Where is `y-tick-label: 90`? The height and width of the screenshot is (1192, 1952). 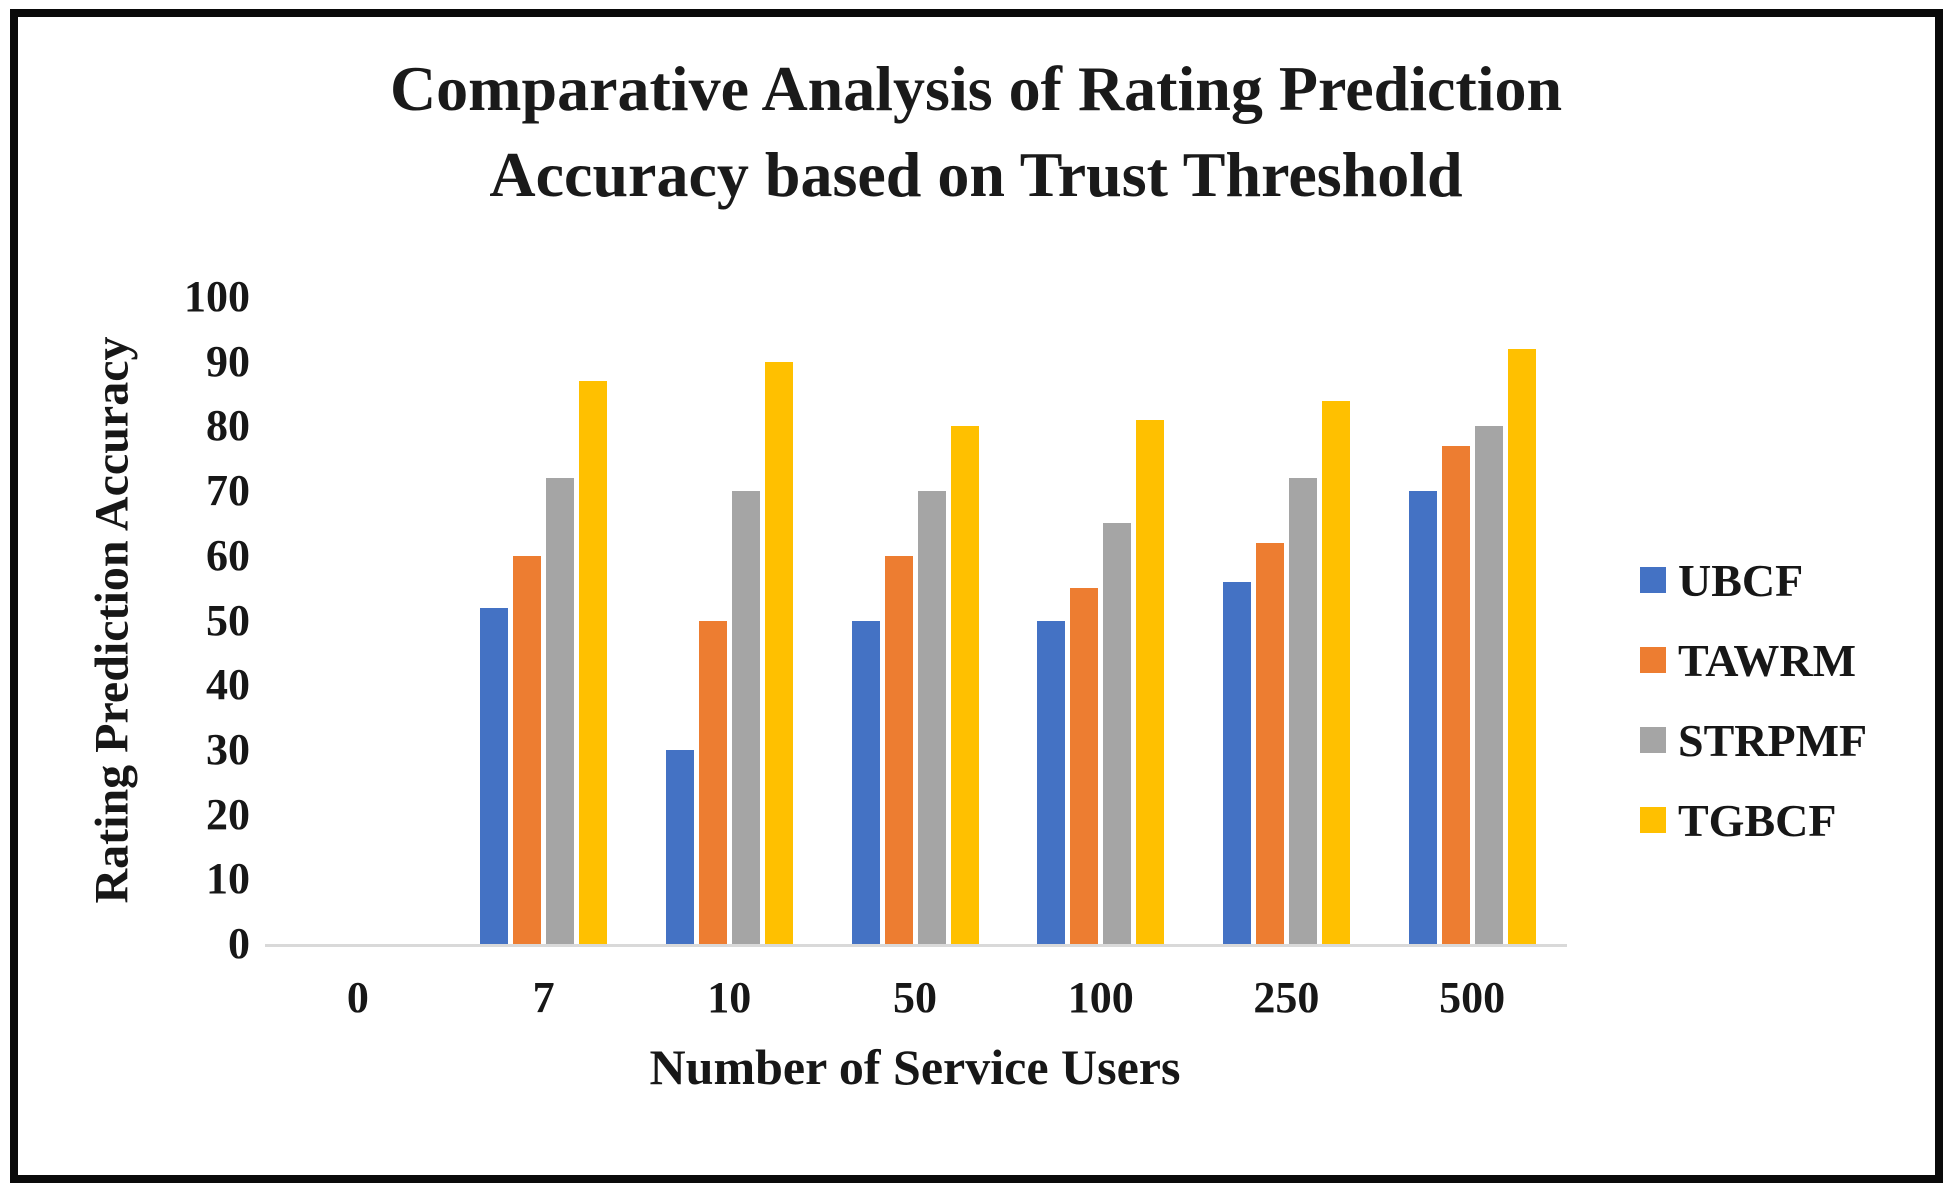
y-tick-label: 90 is located at coordinates (228, 361).